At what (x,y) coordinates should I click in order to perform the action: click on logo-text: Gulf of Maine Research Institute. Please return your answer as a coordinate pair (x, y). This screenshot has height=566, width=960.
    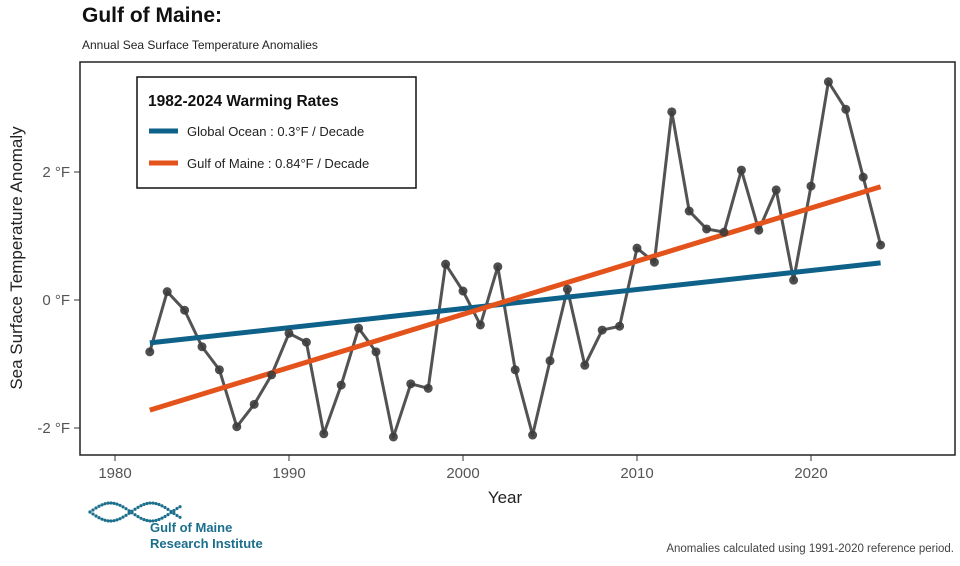
    Looking at the image, I should click on (206, 536).